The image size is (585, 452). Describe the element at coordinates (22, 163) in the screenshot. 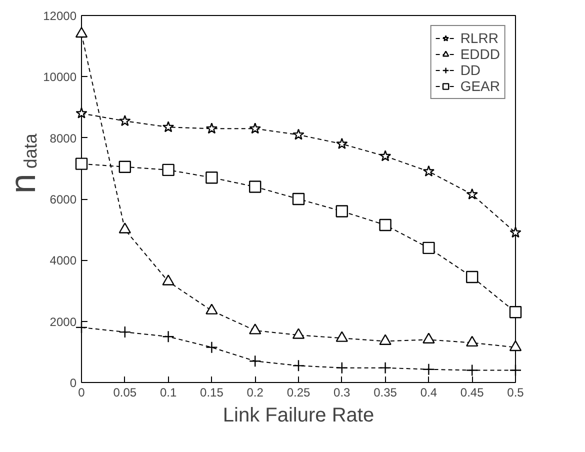

I see `y-axis-title: ndata` at that location.